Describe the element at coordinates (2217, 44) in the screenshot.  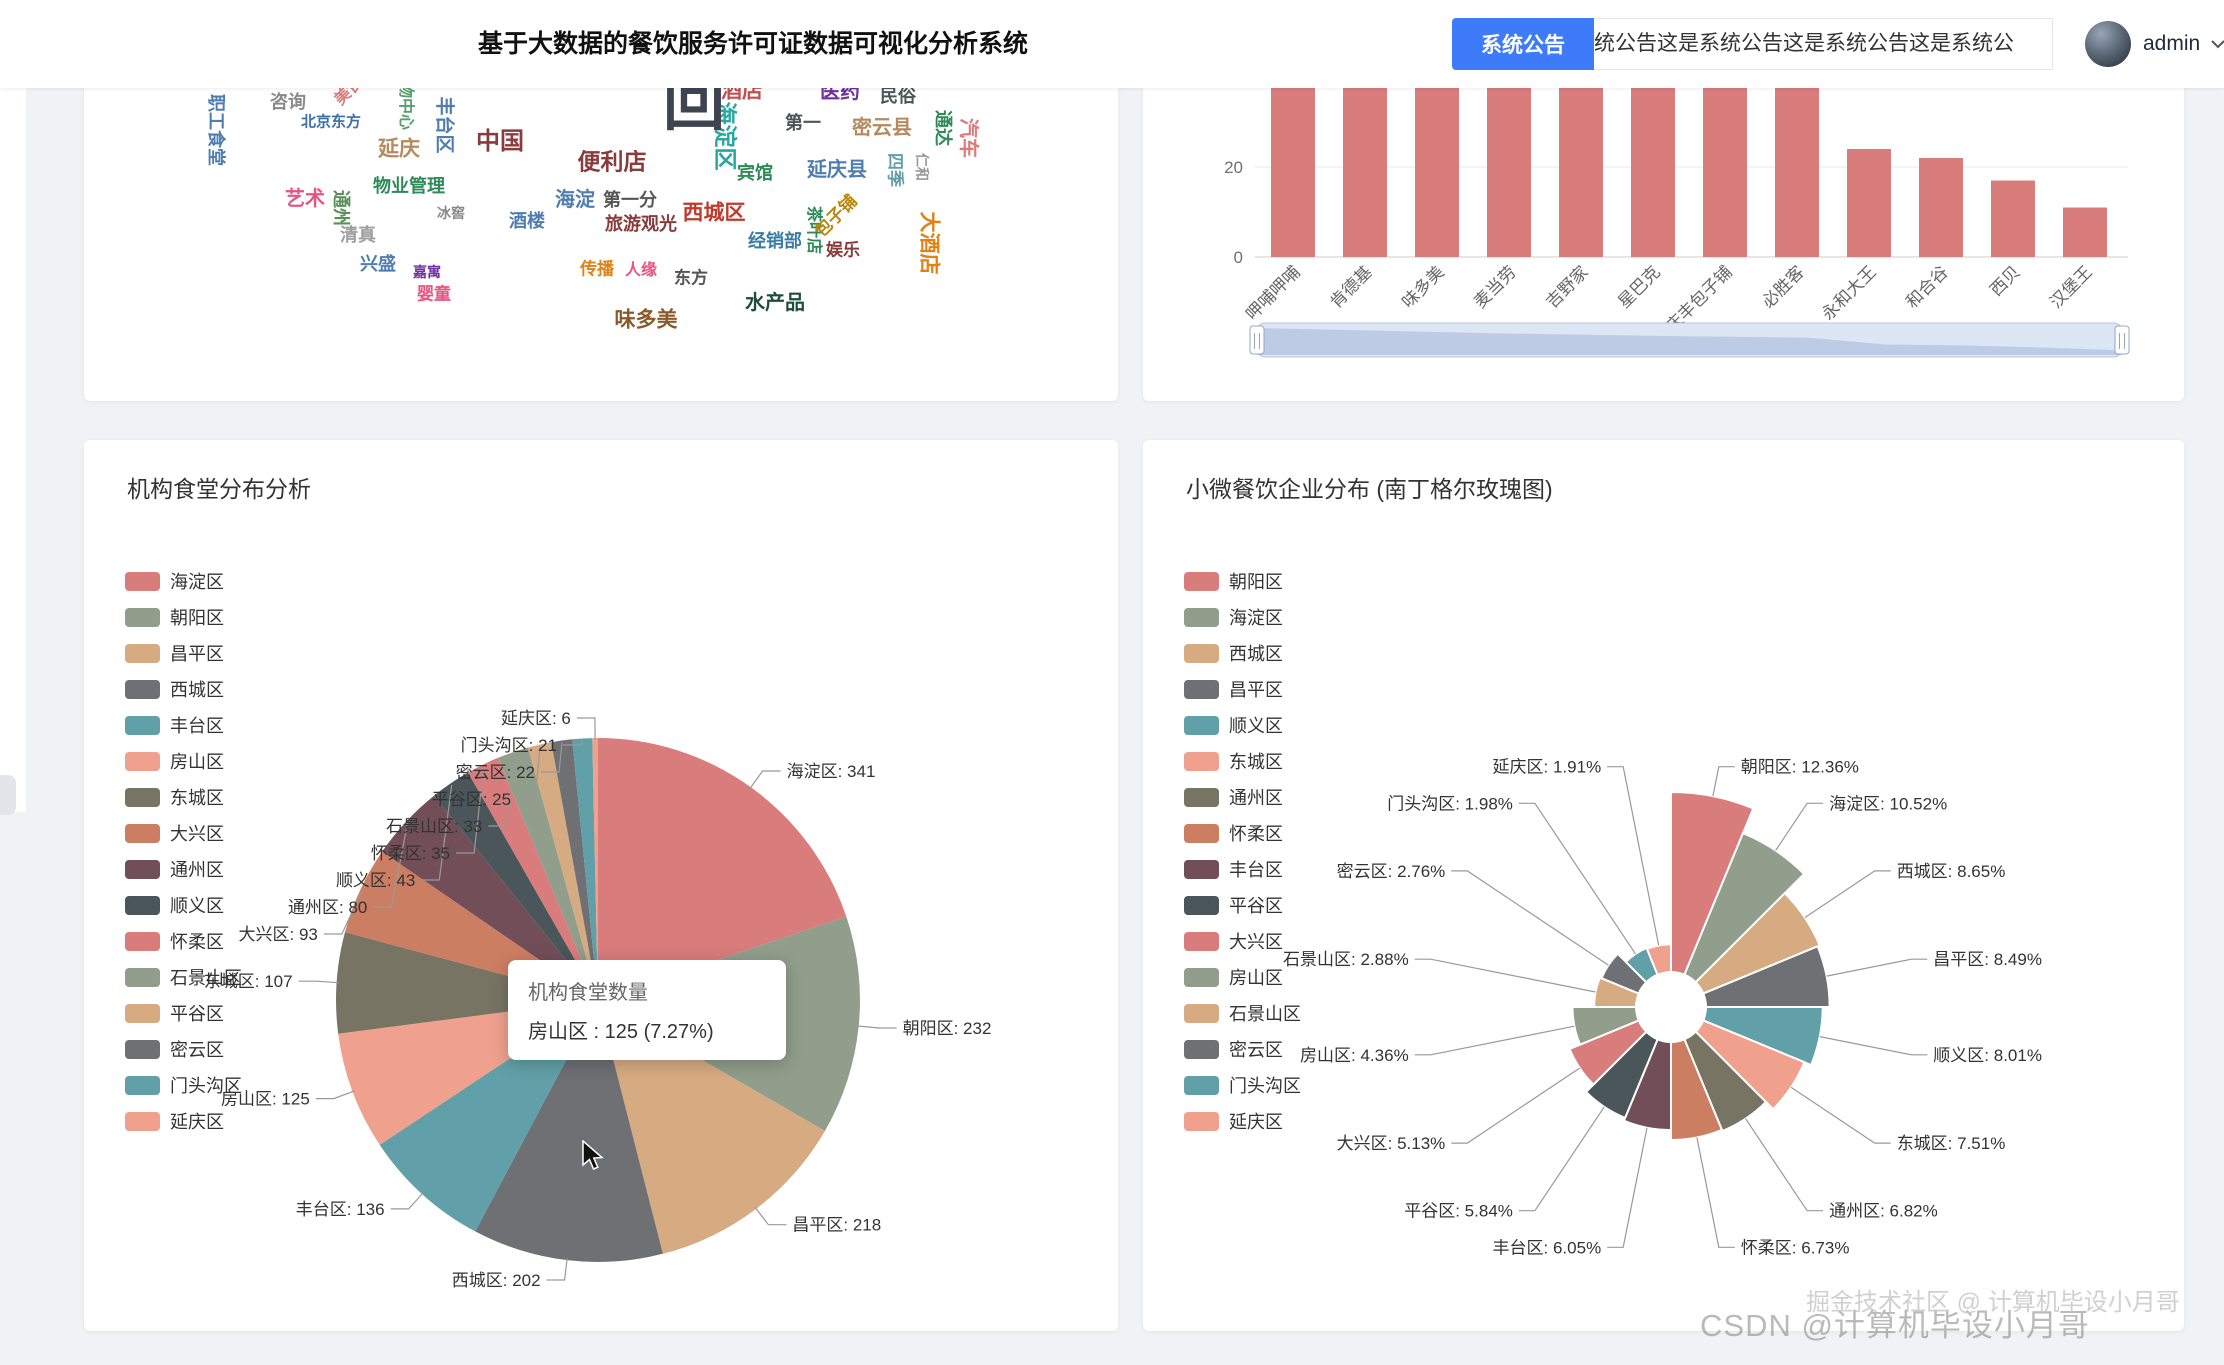
I see `chevron-down-icon` at that location.